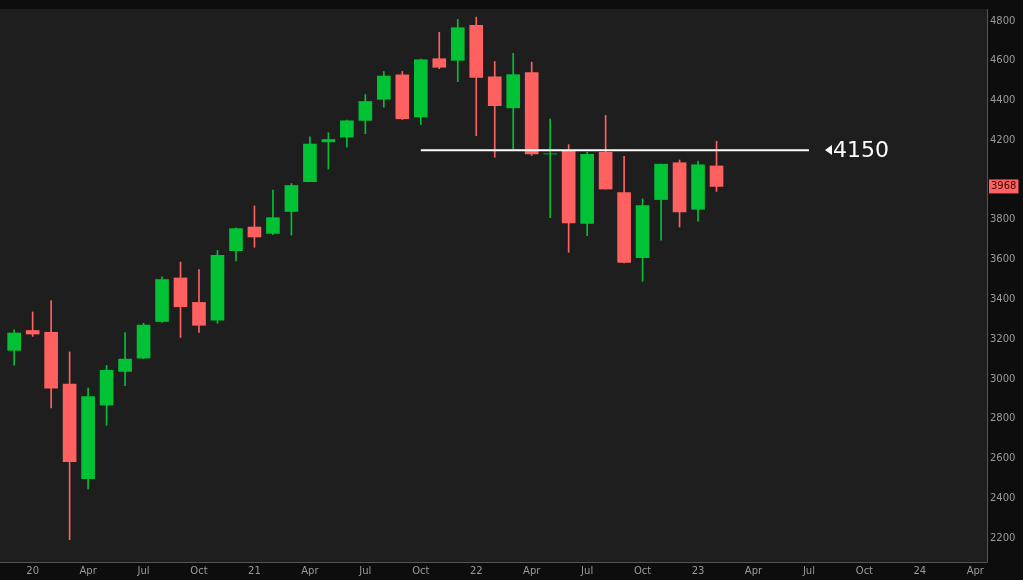 This screenshot has height=580, width=1023. What do you see at coordinates (1003, 100) in the screenshot?
I see `y-tick-label: 4400` at bounding box center [1003, 100].